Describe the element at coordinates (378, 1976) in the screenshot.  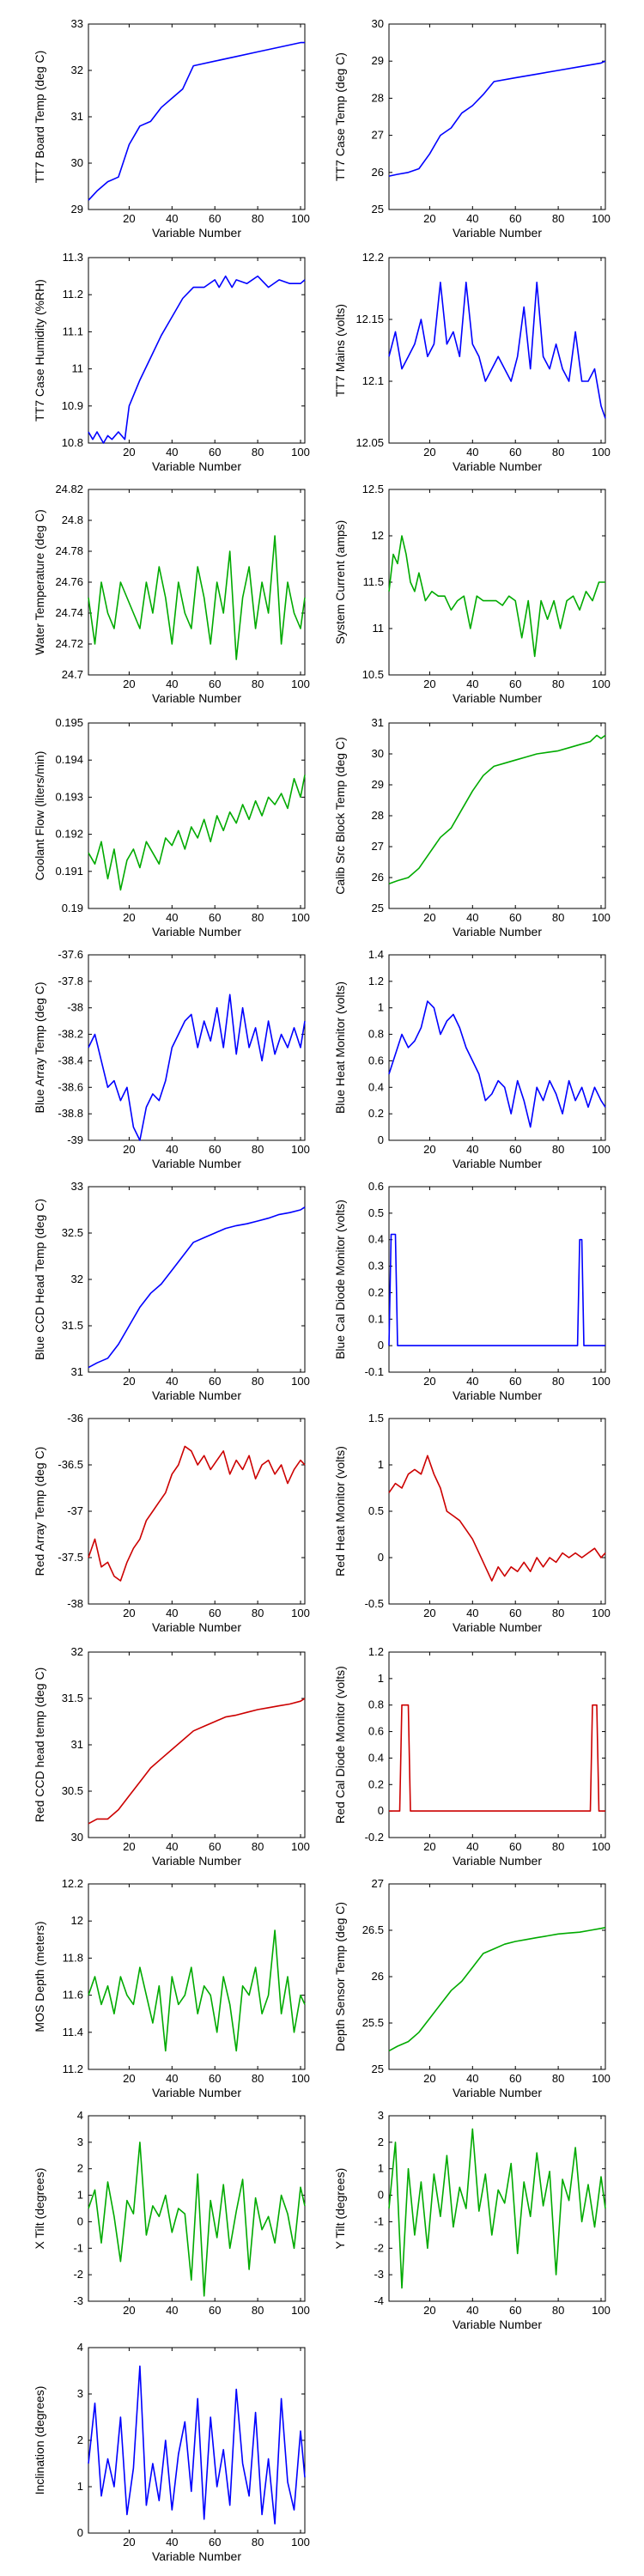
I see `y-tick-label: 26` at that location.